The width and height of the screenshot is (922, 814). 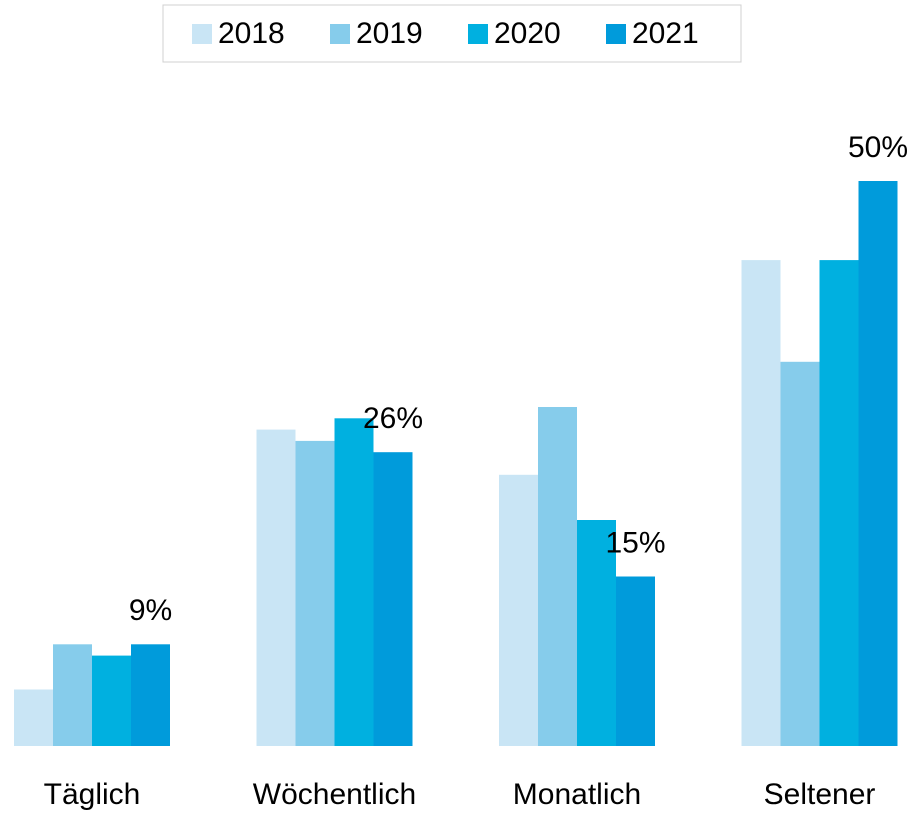 What do you see at coordinates (251, 33) in the screenshot?
I see `legend-label: 2018` at bounding box center [251, 33].